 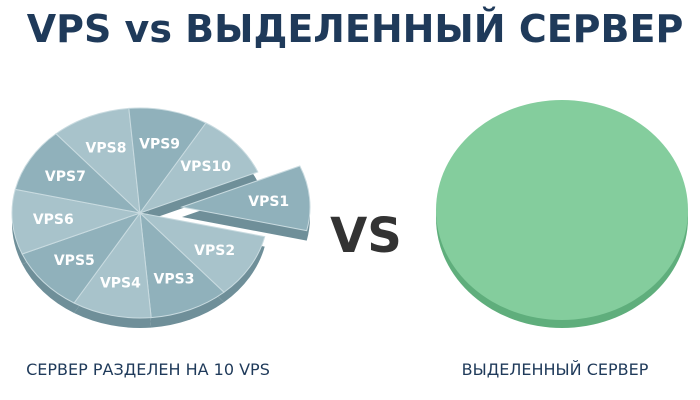 What do you see at coordinates (148, 369) in the screenshot?
I see `left-caption: СЕРВЕР РАЗДЕЛЕН НА 10 VPS` at bounding box center [148, 369].